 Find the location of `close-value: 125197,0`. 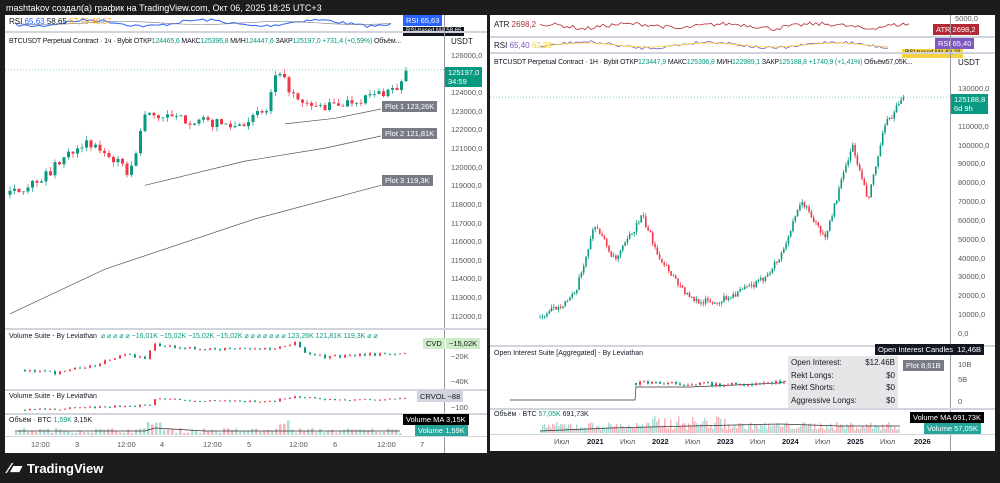

close-value: 125197,0 is located at coordinates (306, 41).